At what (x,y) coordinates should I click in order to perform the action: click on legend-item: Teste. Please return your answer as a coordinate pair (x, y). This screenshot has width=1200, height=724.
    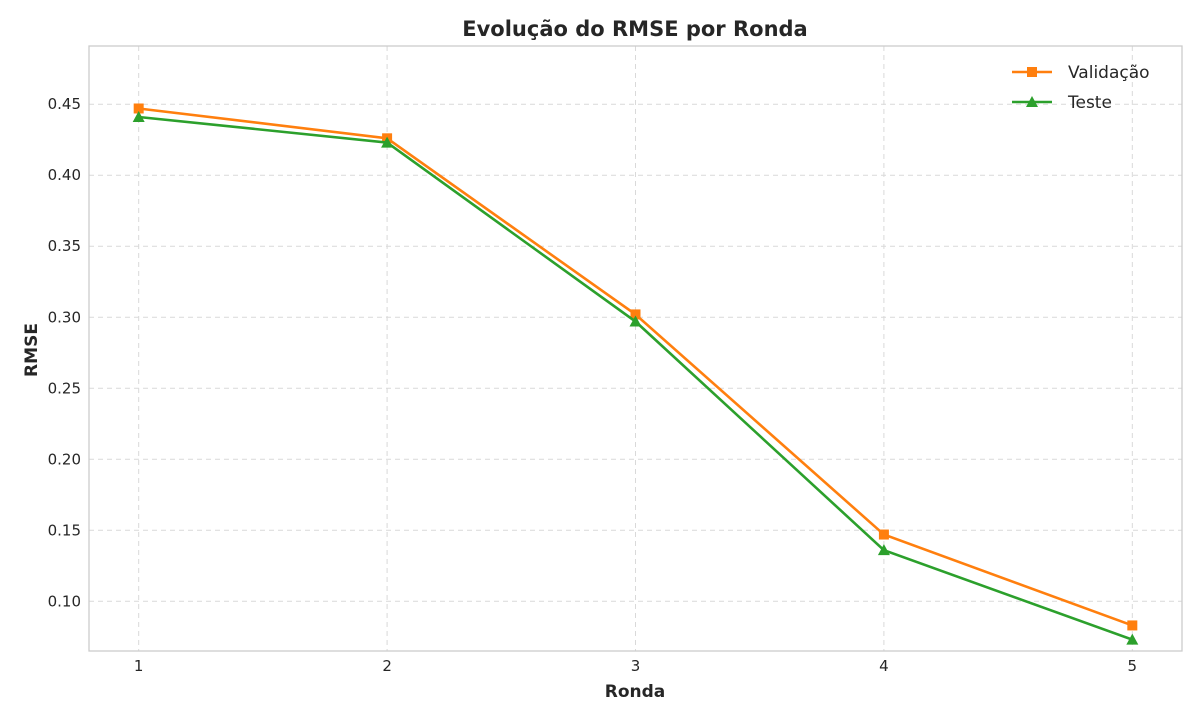
    Looking at the image, I should click on (1062, 103).